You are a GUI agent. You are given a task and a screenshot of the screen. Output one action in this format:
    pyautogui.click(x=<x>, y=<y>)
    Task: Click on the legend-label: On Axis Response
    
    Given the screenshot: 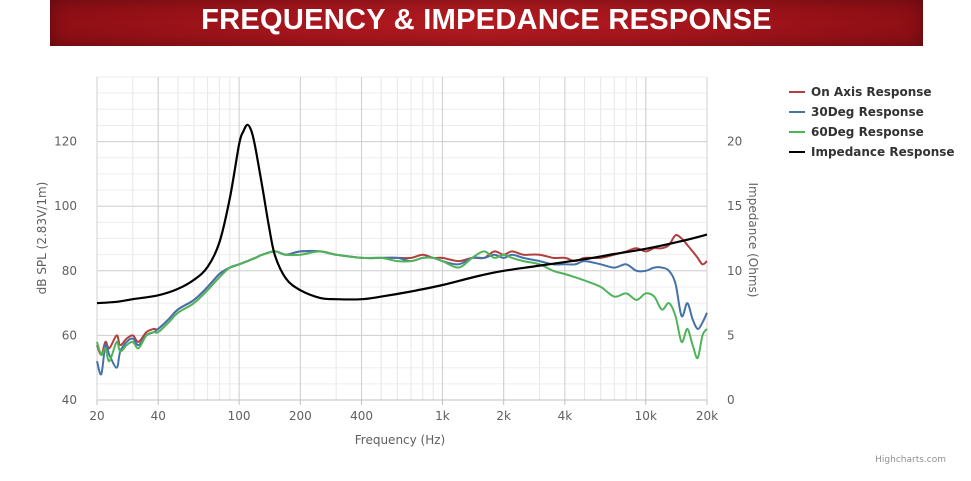 What is the action you would take?
    pyautogui.click(x=871, y=92)
    